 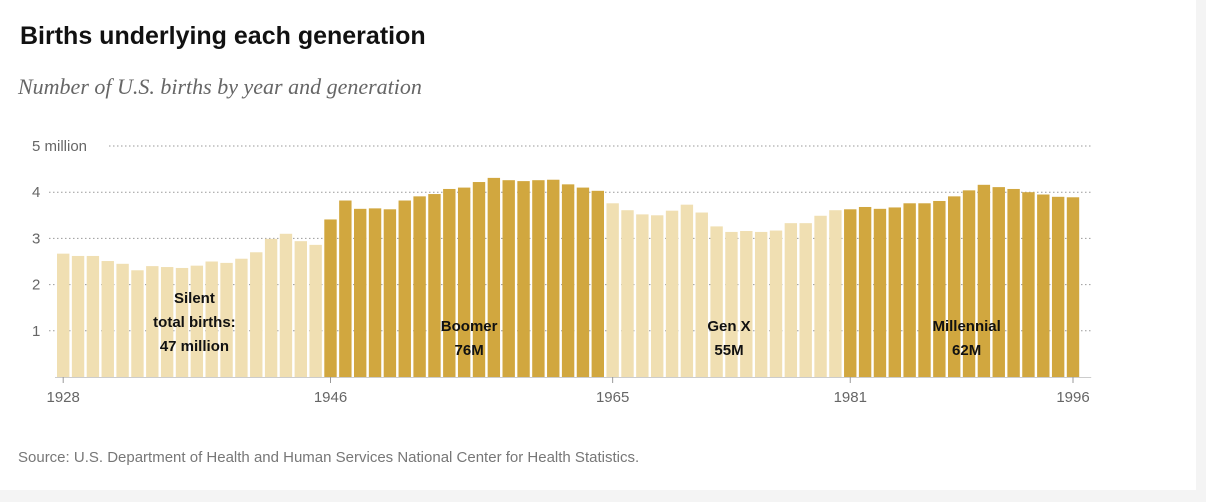 What do you see at coordinates (1028, 284) in the screenshot?
I see `bar-1993` at bounding box center [1028, 284].